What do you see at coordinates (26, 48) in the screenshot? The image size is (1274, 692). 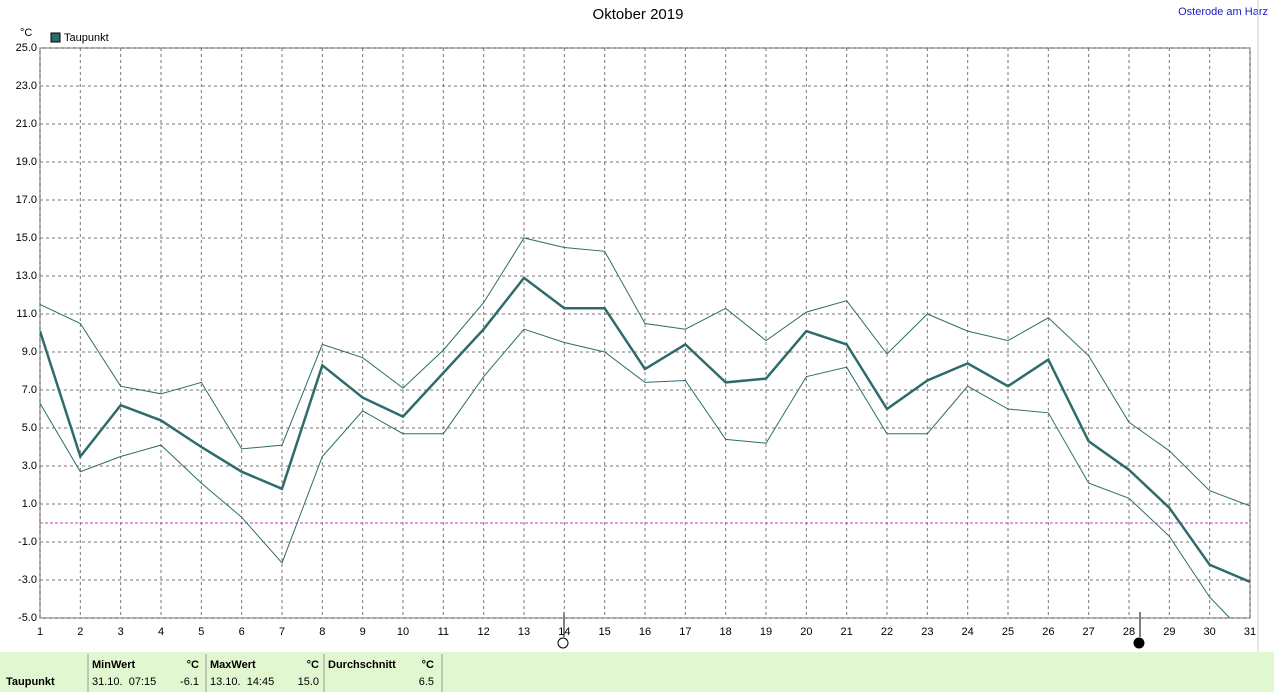 I see `y-tick-label: 25.0` at bounding box center [26, 48].